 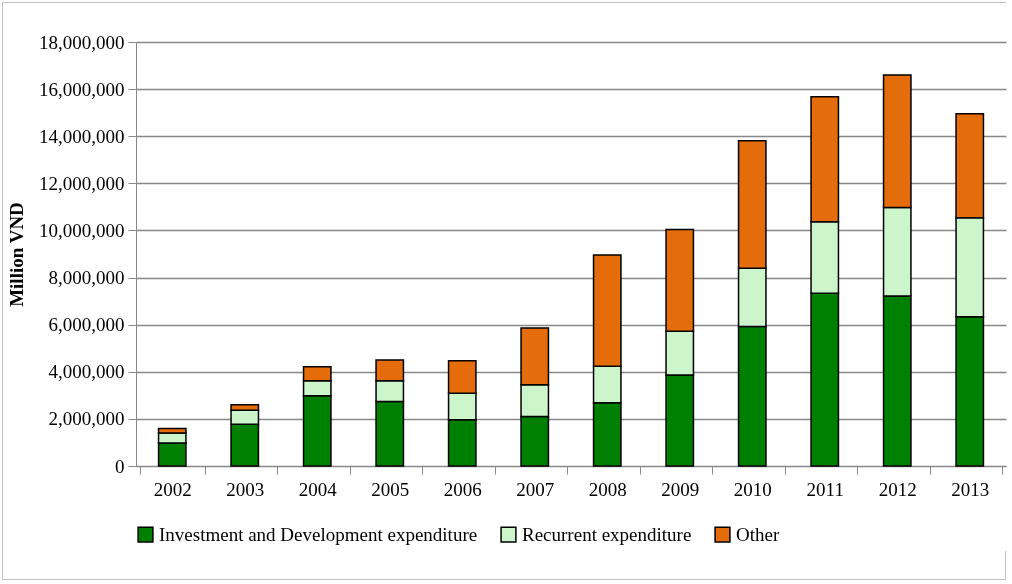 What do you see at coordinates (607, 534) in the screenshot?
I see `legend-label: Recurrent expenditure` at bounding box center [607, 534].